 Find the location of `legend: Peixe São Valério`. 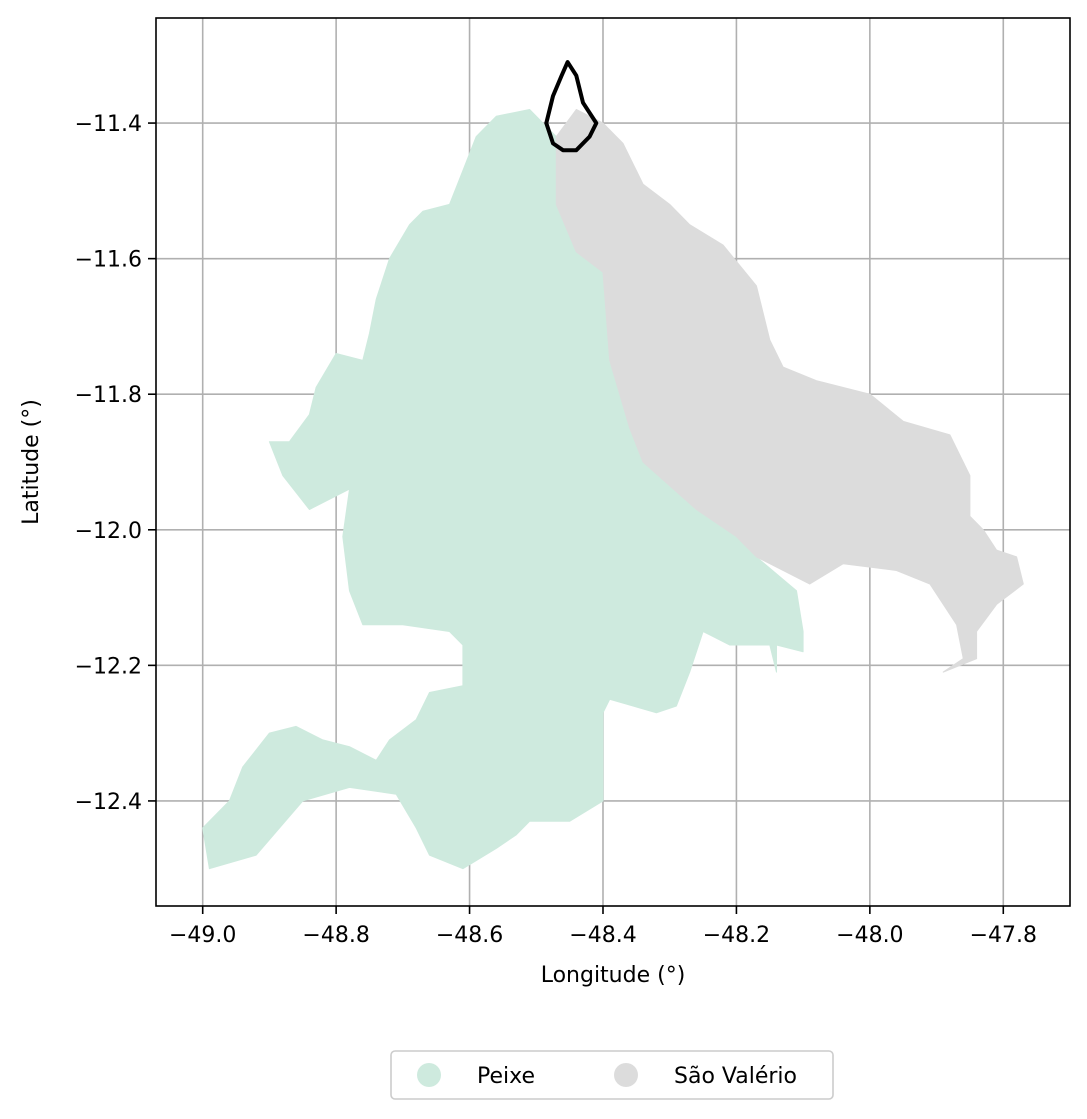

legend: Peixe São Valério is located at coordinates (612, 1075).